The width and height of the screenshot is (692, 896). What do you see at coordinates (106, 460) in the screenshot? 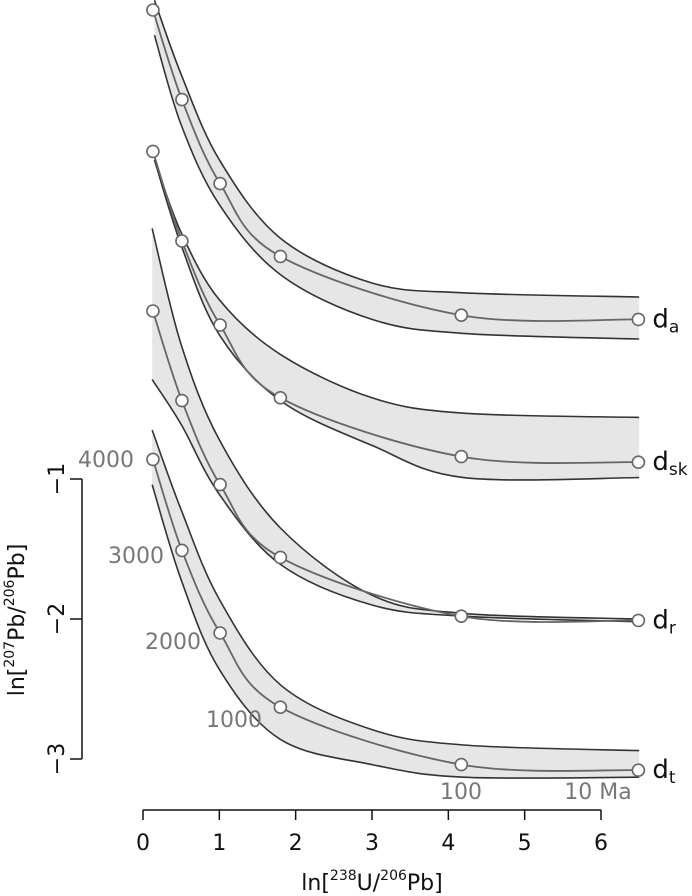
I see `age-label: 4000` at bounding box center [106, 460].